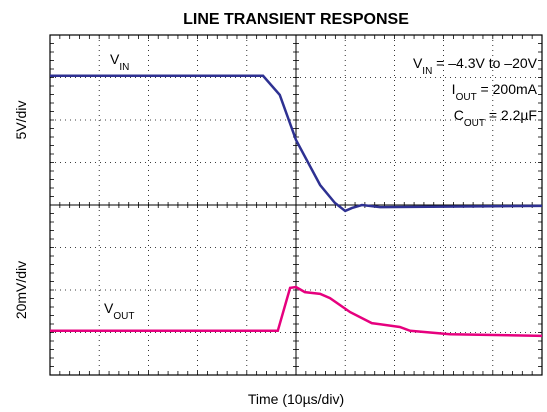 The height and width of the screenshot is (412, 547). What do you see at coordinates (123, 316) in the screenshot?
I see `series-label-part: OUT` at bounding box center [123, 316].